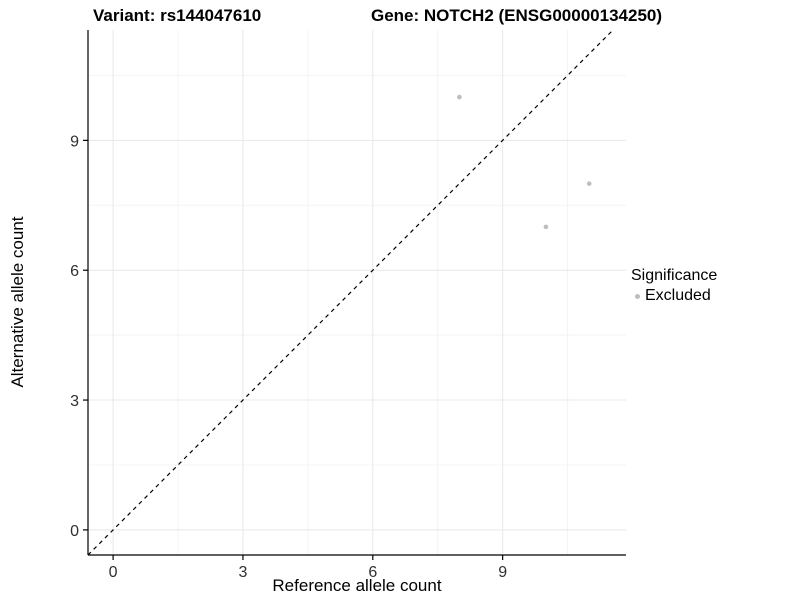 The image size is (800, 600). Describe the element at coordinates (17, 302) in the screenshot. I see `y-axis-label: Alternative allele count` at that location.